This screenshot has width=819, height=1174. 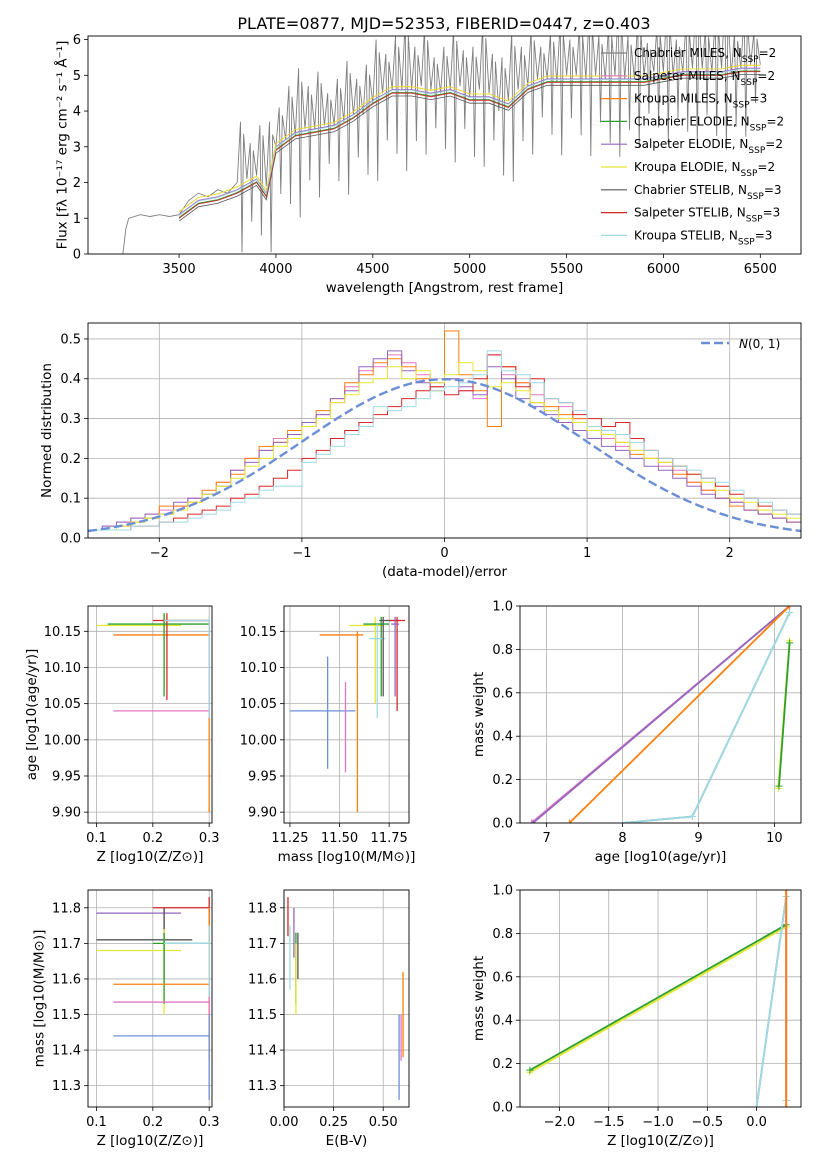 What do you see at coordinates (663, 269) in the screenshot?
I see `x-tick-label: 6000` at bounding box center [663, 269].